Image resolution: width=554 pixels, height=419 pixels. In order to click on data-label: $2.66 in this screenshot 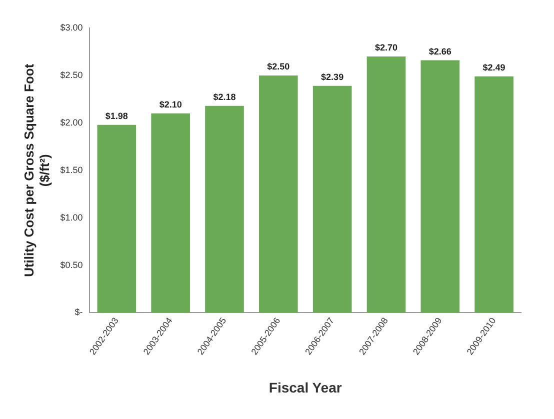, I will do `click(440, 51)`.